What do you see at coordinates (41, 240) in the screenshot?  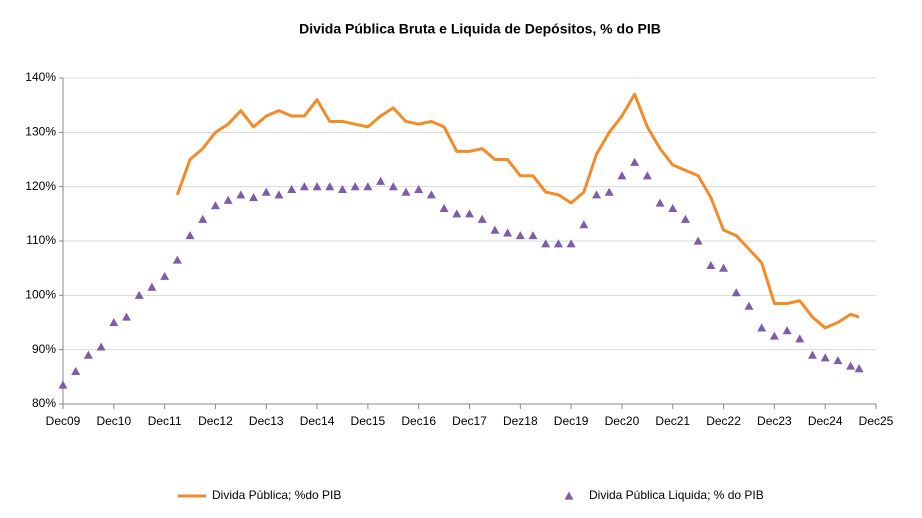 I see `y-tick-label: 110%` at bounding box center [41, 240].